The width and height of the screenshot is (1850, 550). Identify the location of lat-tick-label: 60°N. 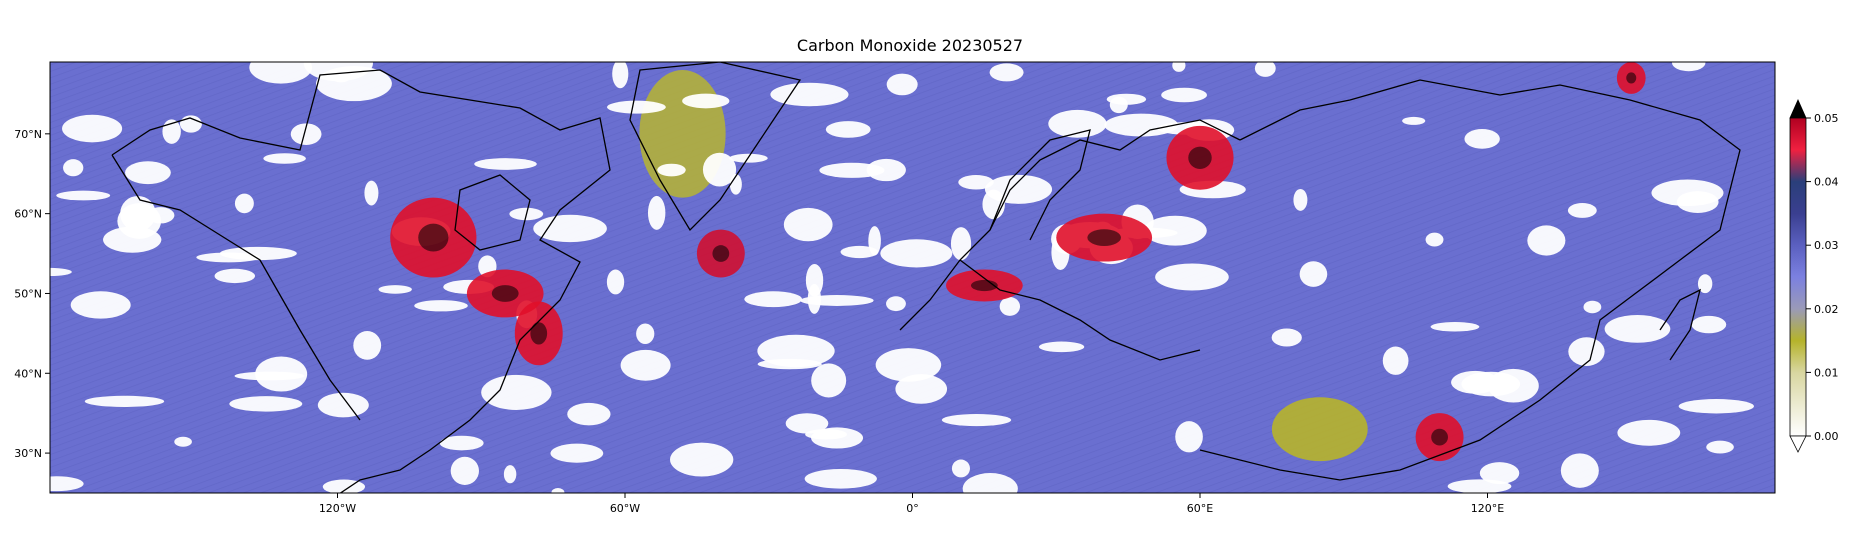
(28, 214).